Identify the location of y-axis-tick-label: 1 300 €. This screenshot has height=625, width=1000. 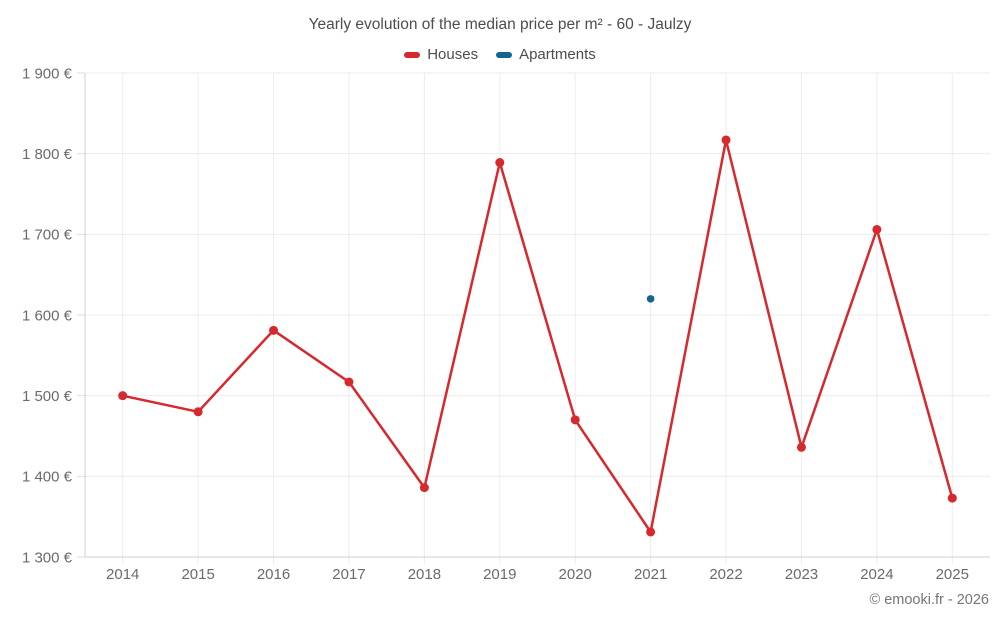
(47, 557).